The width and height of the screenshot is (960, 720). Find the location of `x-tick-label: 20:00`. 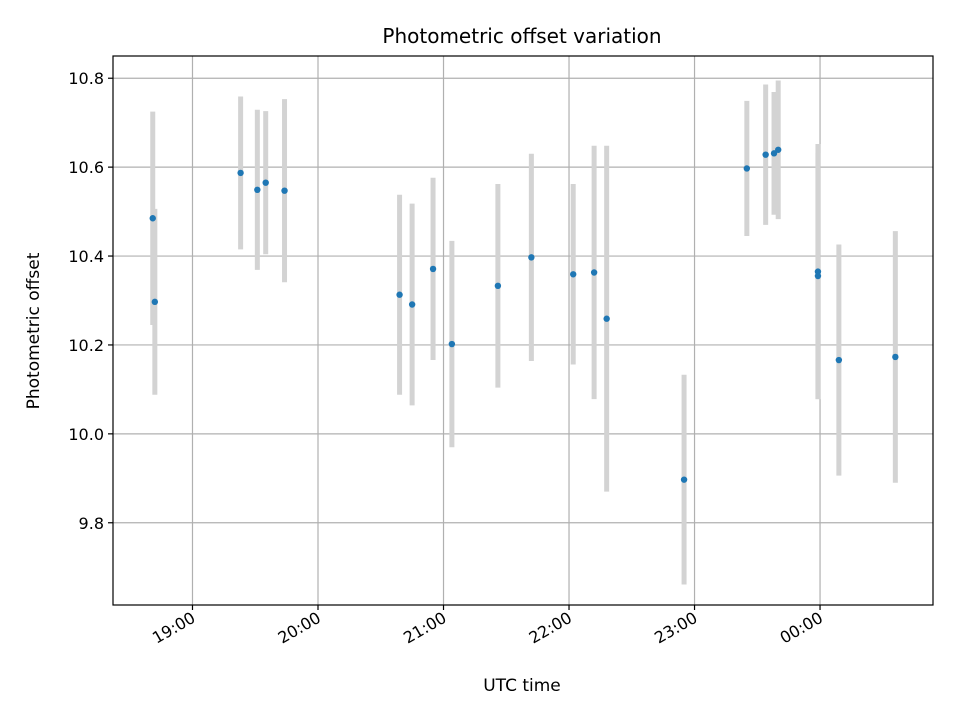

x-tick-label: 20:00 is located at coordinates (299, 628).